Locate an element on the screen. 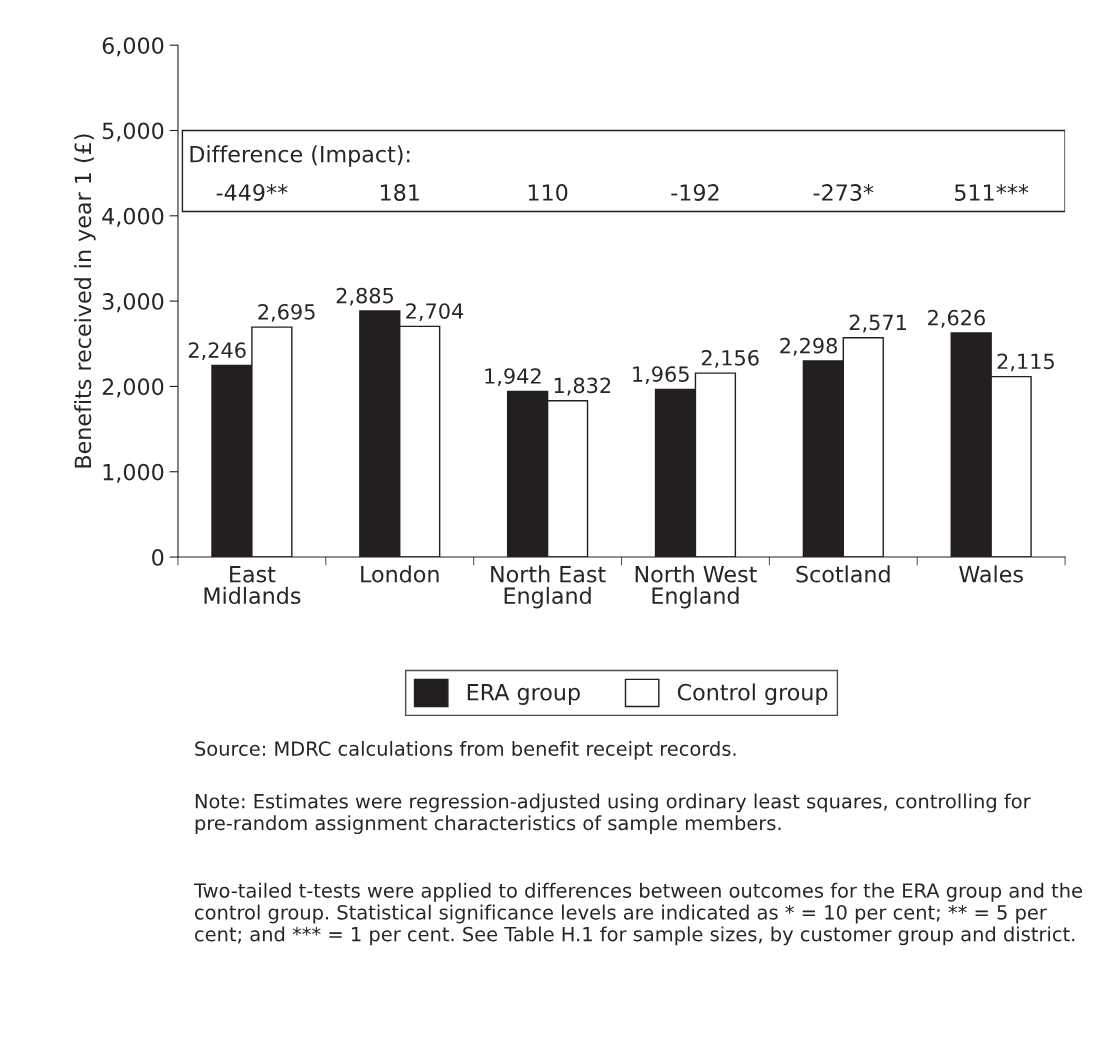  data-label: 2,885 is located at coordinates (365, 296).